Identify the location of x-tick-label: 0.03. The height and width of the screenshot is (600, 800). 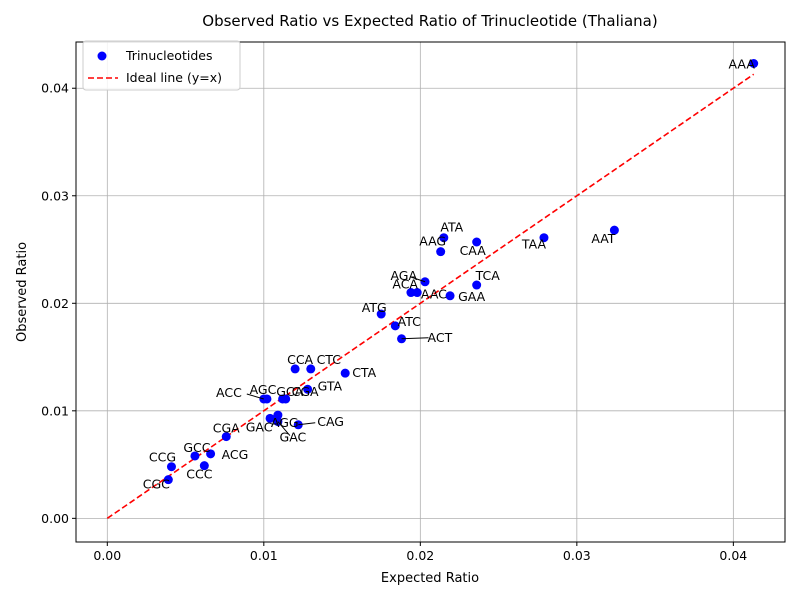
(577, 555).